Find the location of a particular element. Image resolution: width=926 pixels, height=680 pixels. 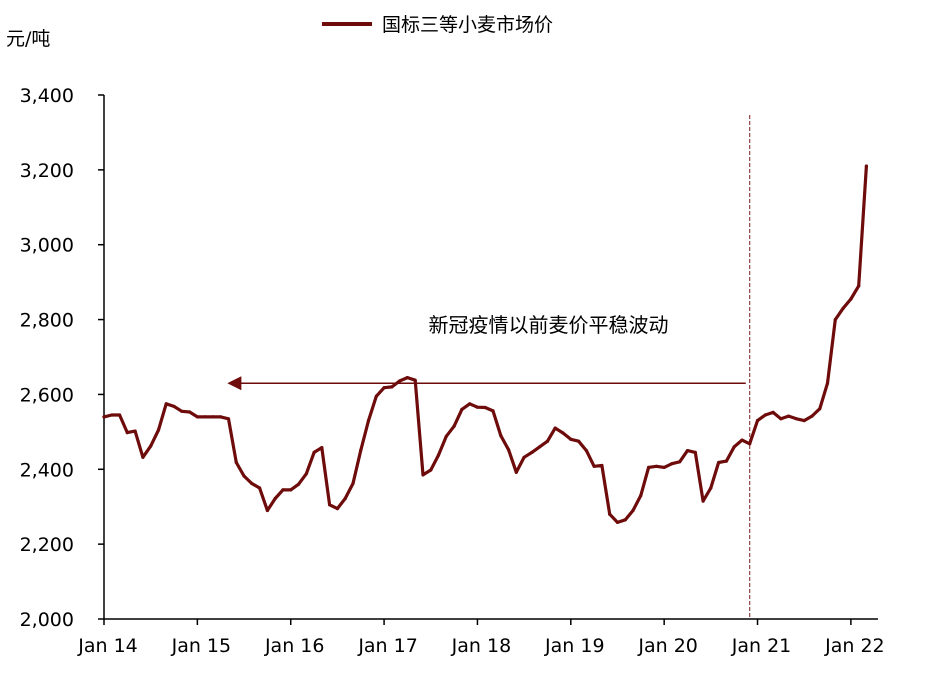

x-tick-label: Jan 15 is located at coordinates (201, 646).